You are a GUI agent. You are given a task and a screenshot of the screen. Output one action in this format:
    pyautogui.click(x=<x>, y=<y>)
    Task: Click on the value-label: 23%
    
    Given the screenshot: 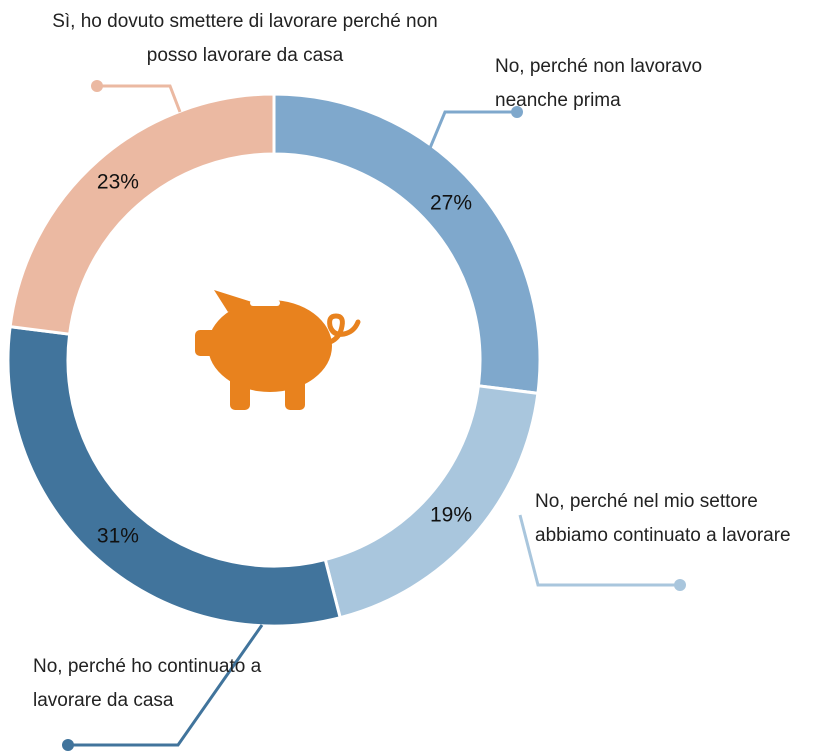 What is the action you would take?
    pyautogui.click(x=118, y=182)
    